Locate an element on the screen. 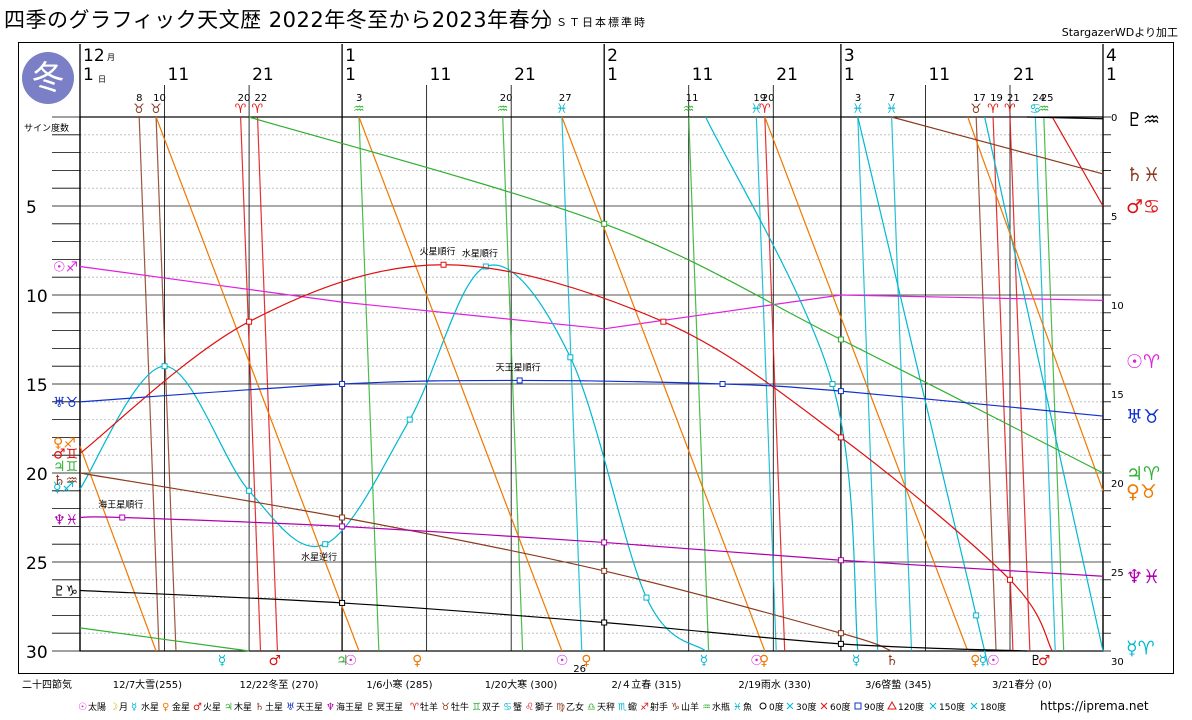  legend-planet-name: 冥王星 is located at coordinates (389, 707).